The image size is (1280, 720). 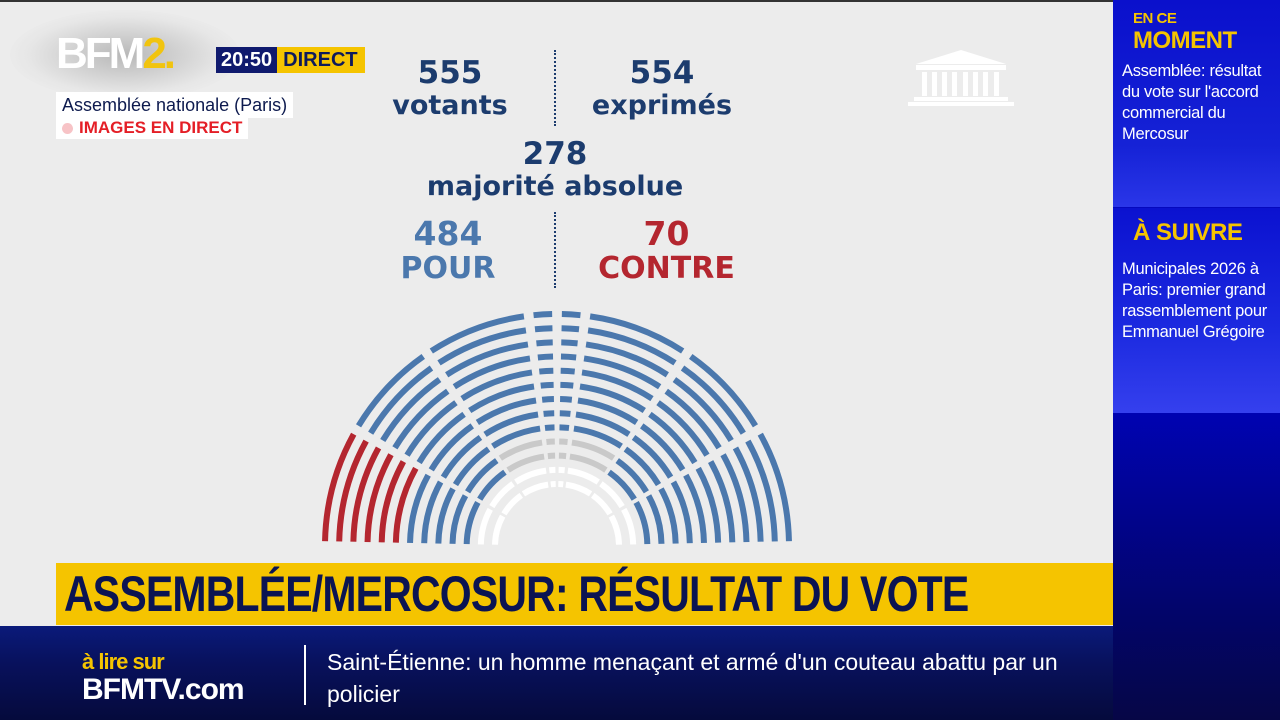 What do you see at coordinates (450, 73) in the screenshot?
I see `votants-value: 555` at bounding box center [450, 73].